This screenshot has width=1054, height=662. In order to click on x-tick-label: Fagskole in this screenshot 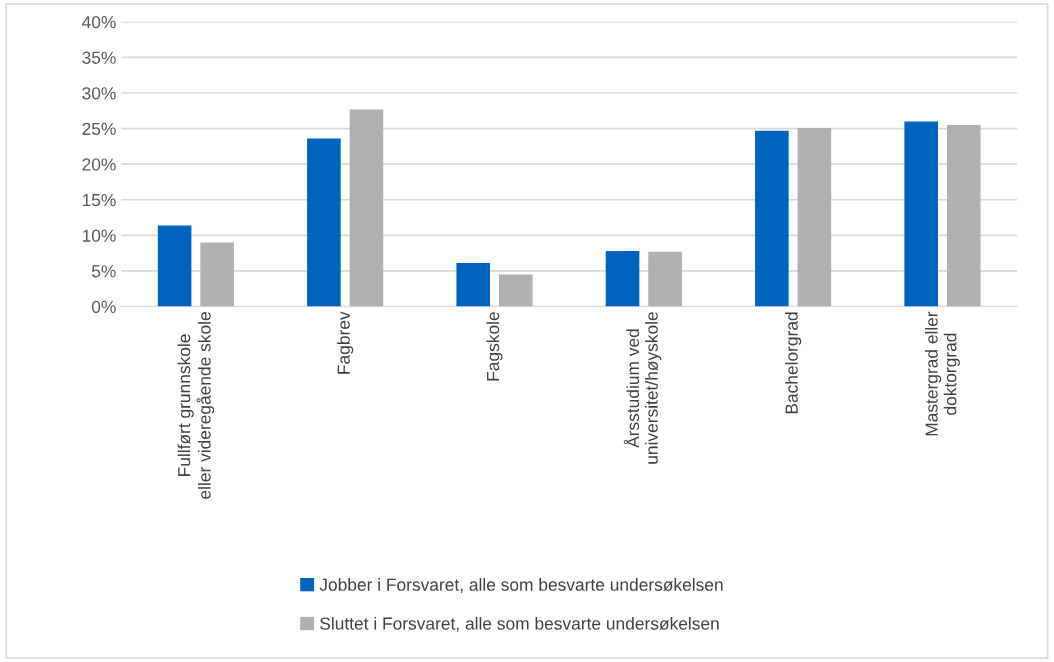, I will do `click(494, 346)`.